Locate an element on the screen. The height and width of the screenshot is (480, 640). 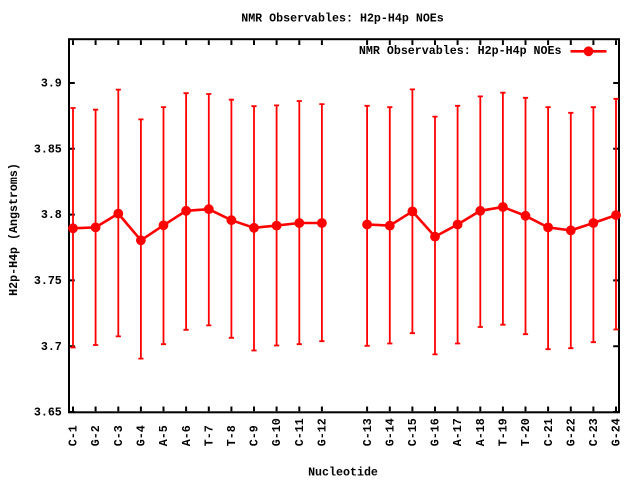
svg-text: A-17 is located at coordinates (458, 432).